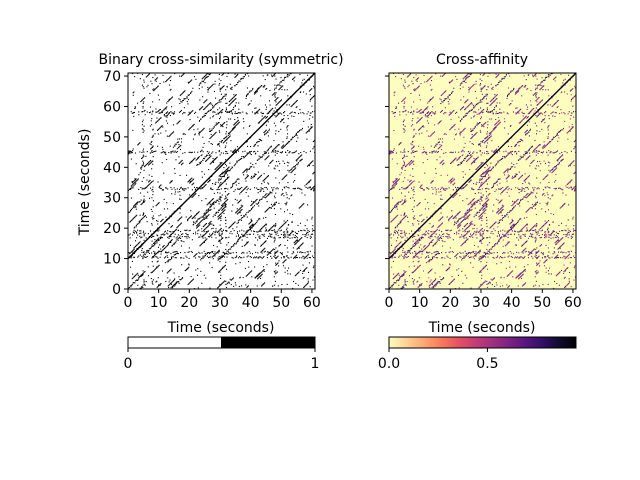 The height and width of the screenshot is (480, 640). What do you see at coordinates (174, 342) in the screenshot?
I see `binary-colorbar-low` at bounding box center [174, 342].